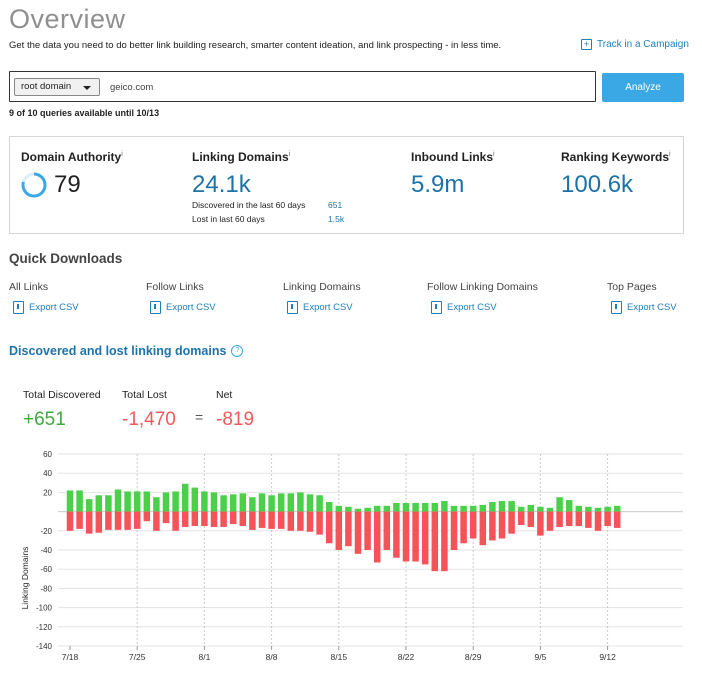 This screenshot has height=678, width=702. What do you see at coordinates (67, 19) in the screenshot?
I see `page-title: Overview` at bounding box center [67, 19].